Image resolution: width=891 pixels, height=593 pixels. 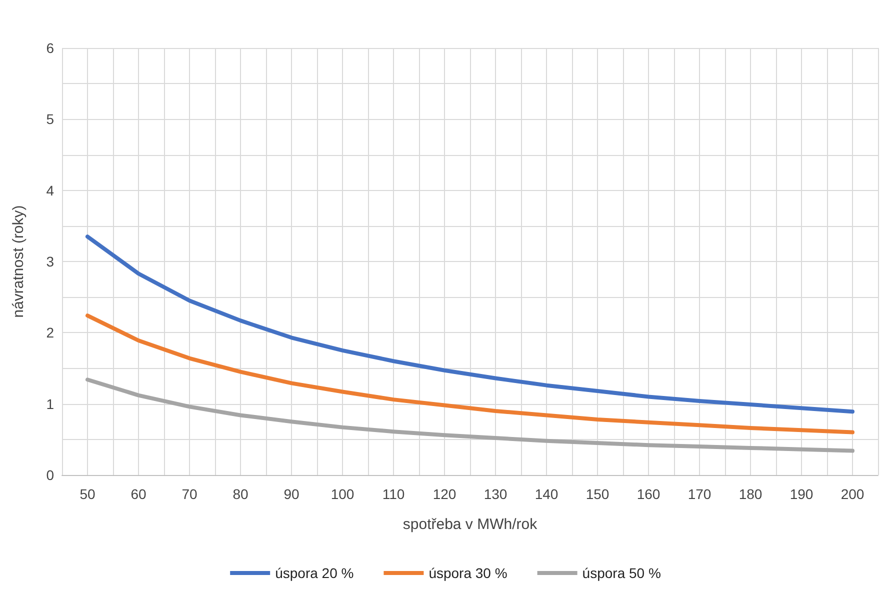 I want to click on x-tick-label: 70, so click(x=190, y=494).